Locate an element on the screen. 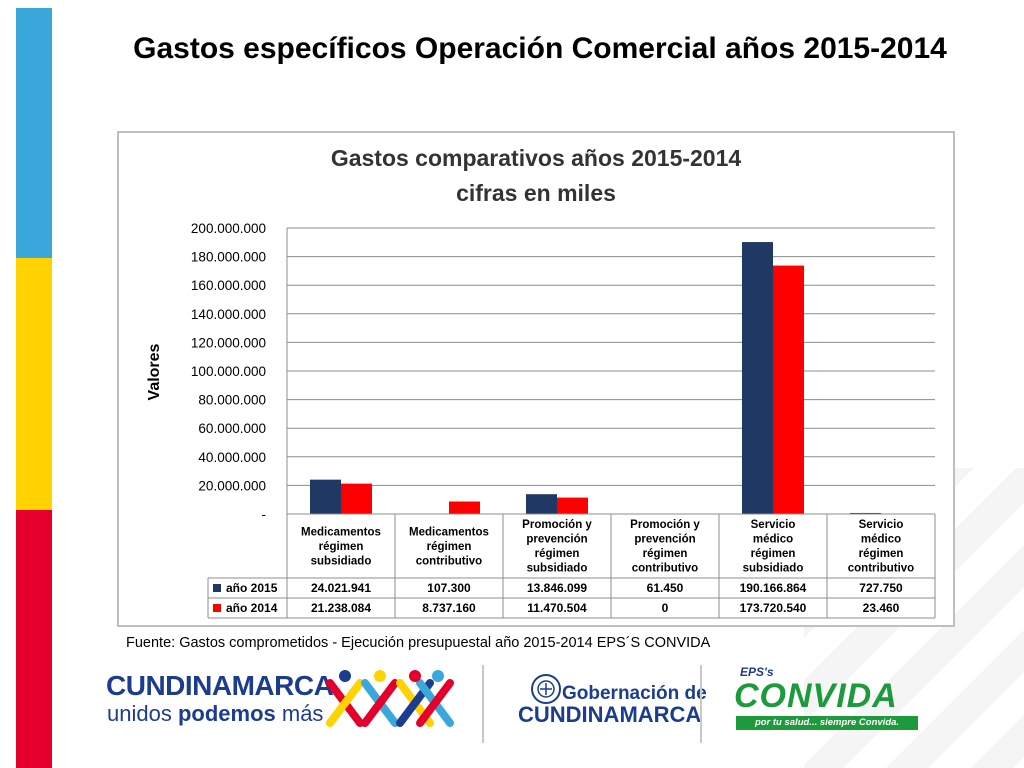 The image size is (1024, 768). y-tick-label: 160.000.000 is located at coordinates (228, 285).